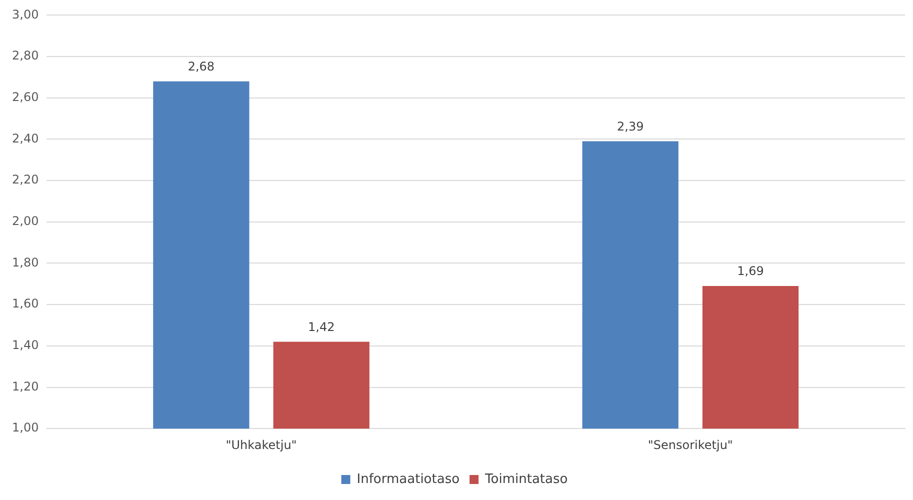 Image resolution: width=913 pixels, height=500 pixels. I want to click on x-tick-label: "Sensoriketju", so click(690, 445).